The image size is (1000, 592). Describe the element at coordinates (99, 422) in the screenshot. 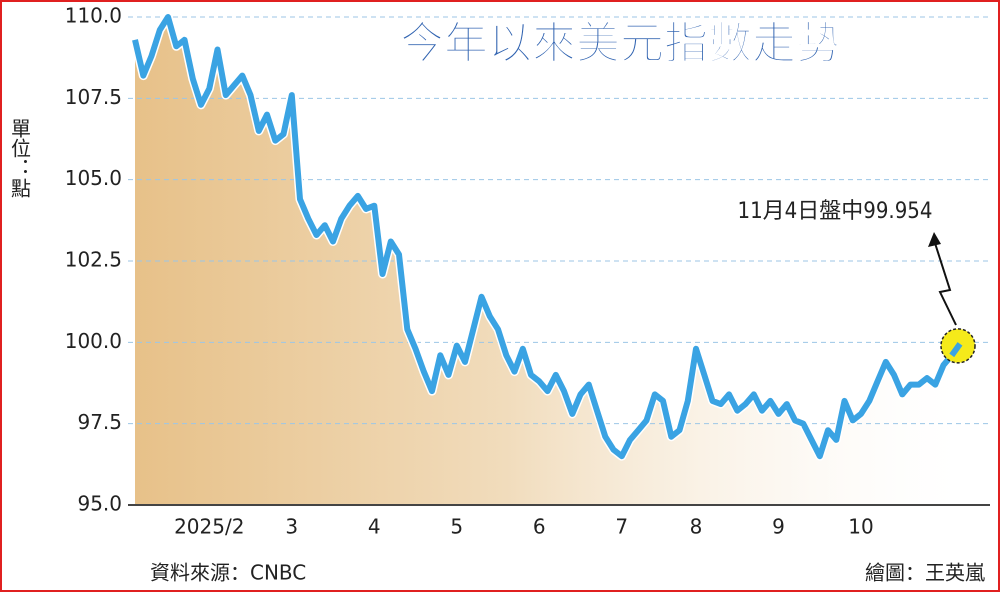

I see `y-tick-label: 97.5` at that location.